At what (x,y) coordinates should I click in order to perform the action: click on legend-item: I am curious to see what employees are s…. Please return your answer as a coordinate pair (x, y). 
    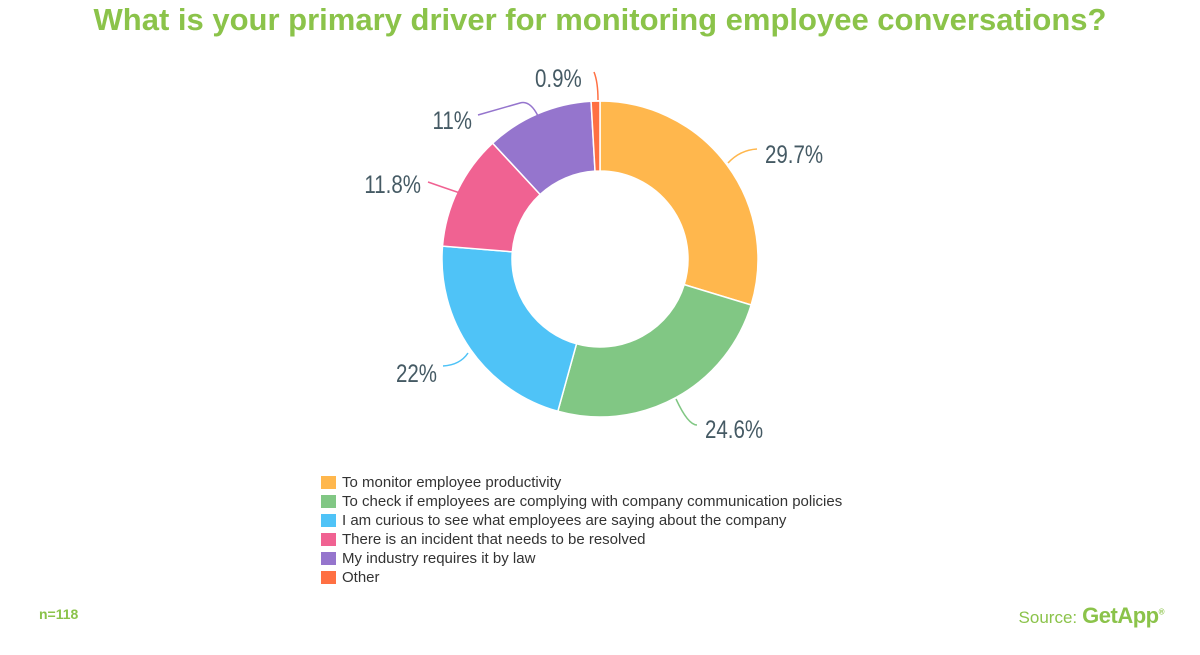
    Looking at the image, I should click on (581, 520).